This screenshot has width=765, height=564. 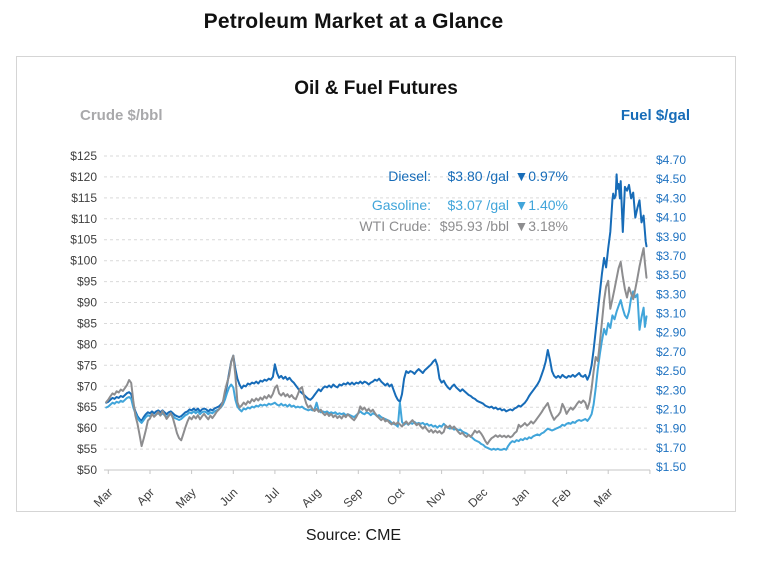 I want to click on legend-value: $95.93 /bbl, so click(x=474, y=226).